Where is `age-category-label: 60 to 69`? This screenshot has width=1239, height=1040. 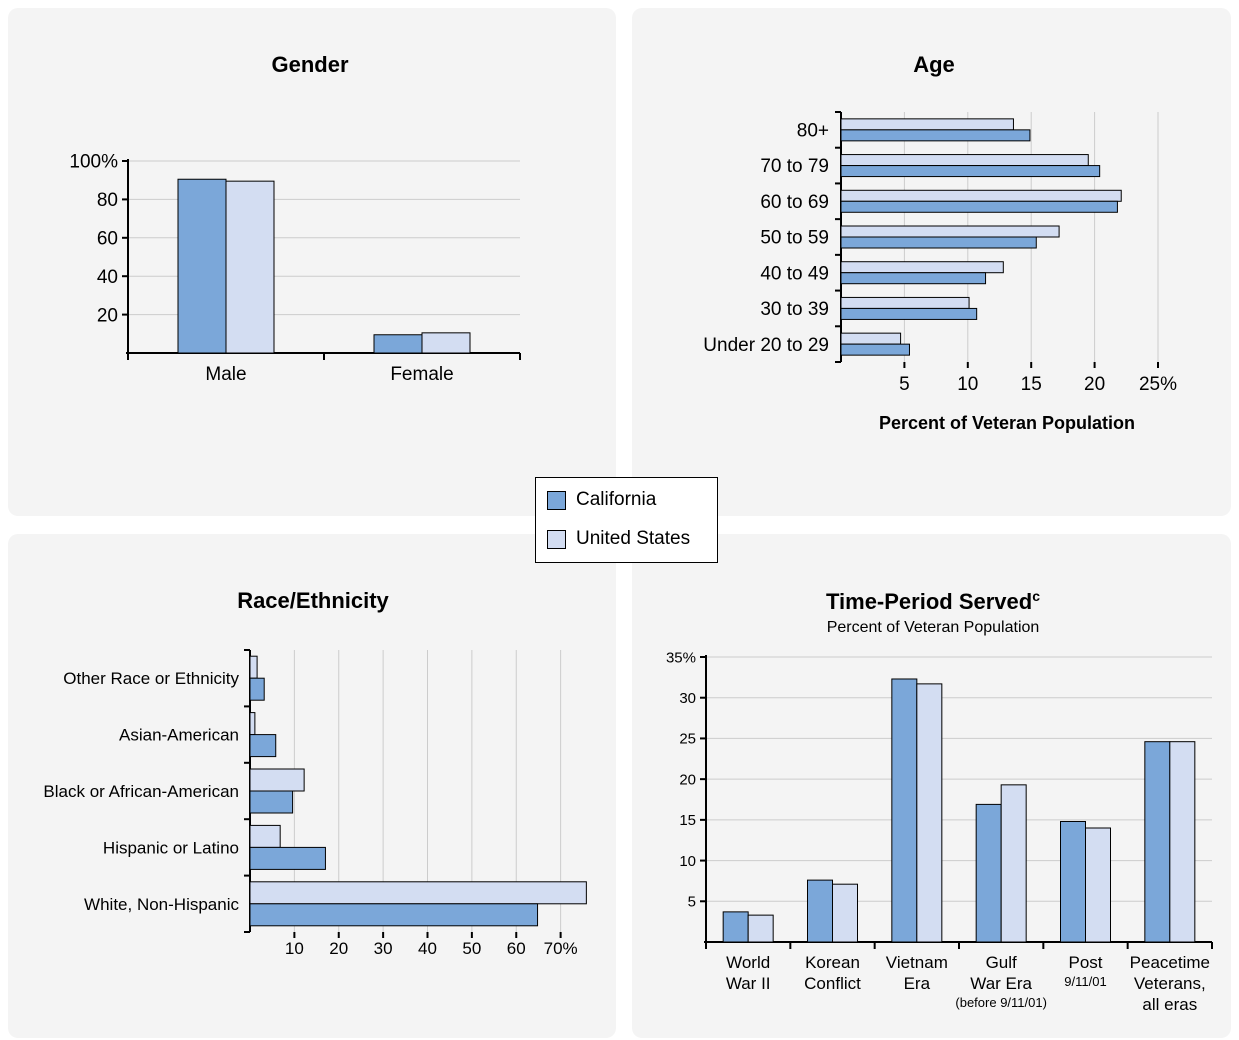 age-category-label: 60 to 69 is located at coordinates (794, 202).